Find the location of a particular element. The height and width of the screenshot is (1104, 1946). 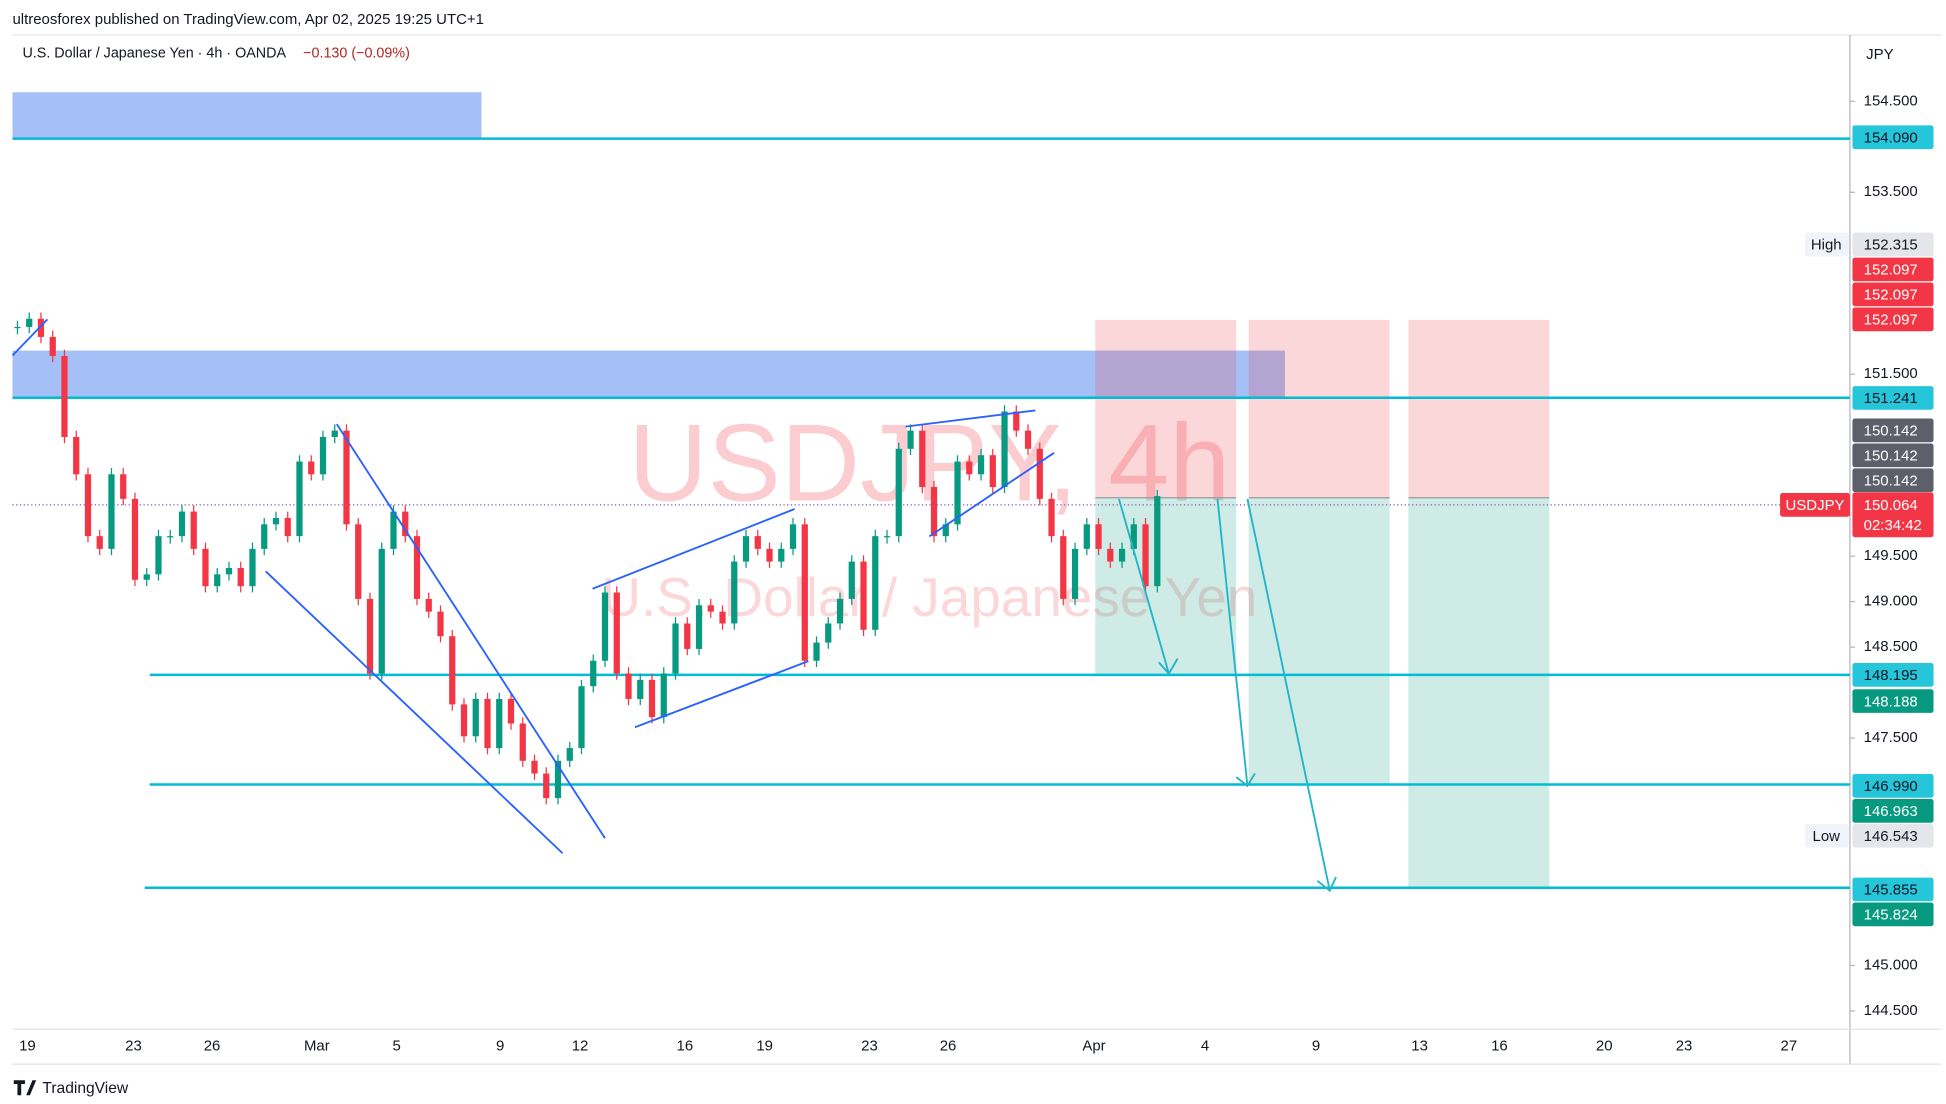

y-tick-label: 148.500 is located at coordinates (1891, 646).